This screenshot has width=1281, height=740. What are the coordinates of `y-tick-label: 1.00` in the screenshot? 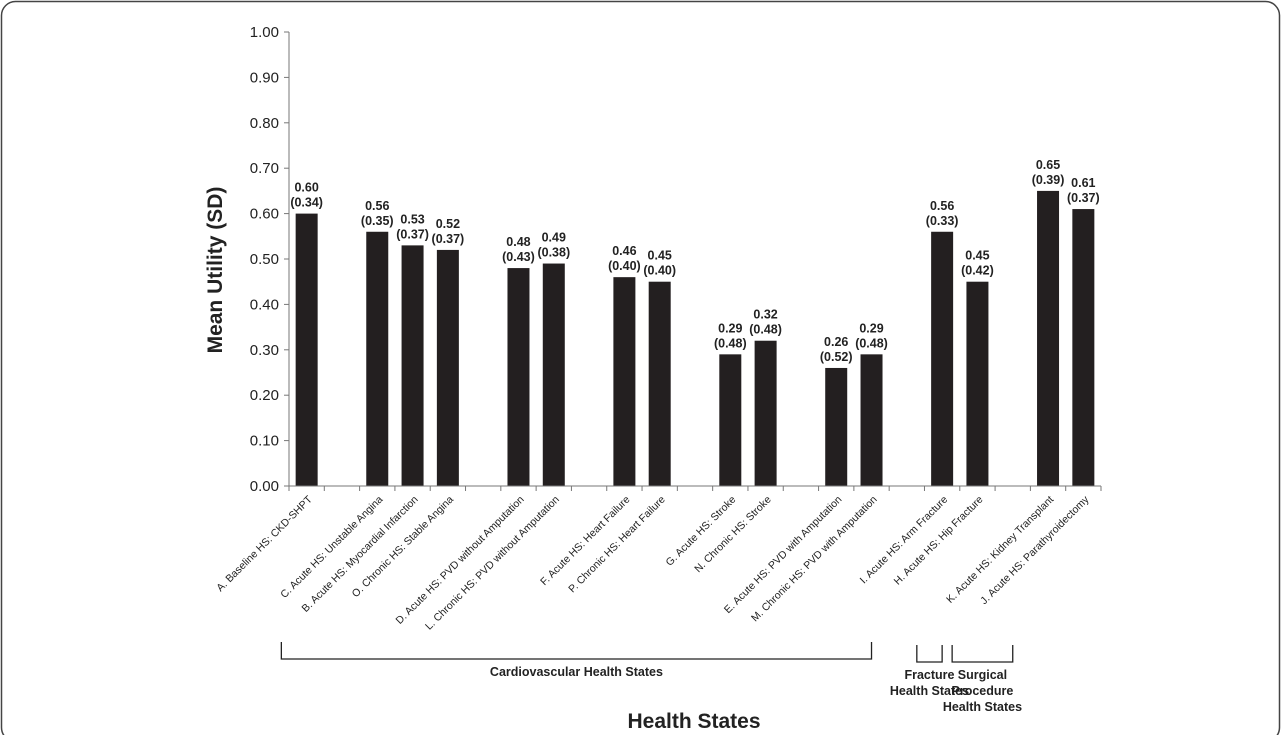 It's located at (264, 32).